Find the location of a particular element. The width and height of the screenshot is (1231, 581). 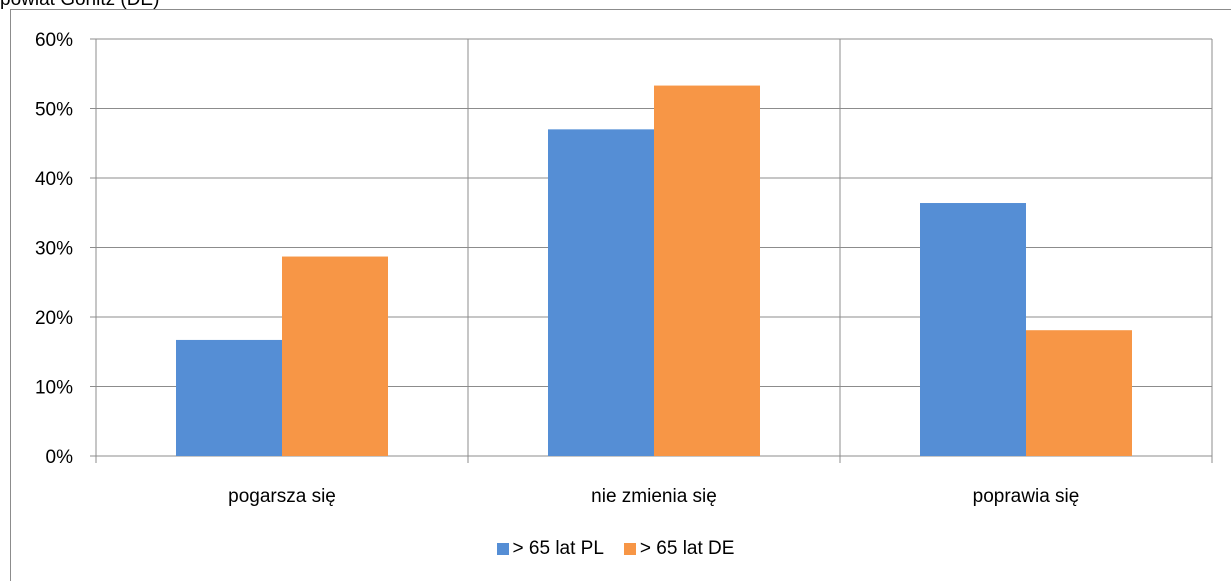

x-tick-label: poprawia się is located at coordinates (1026, 496).